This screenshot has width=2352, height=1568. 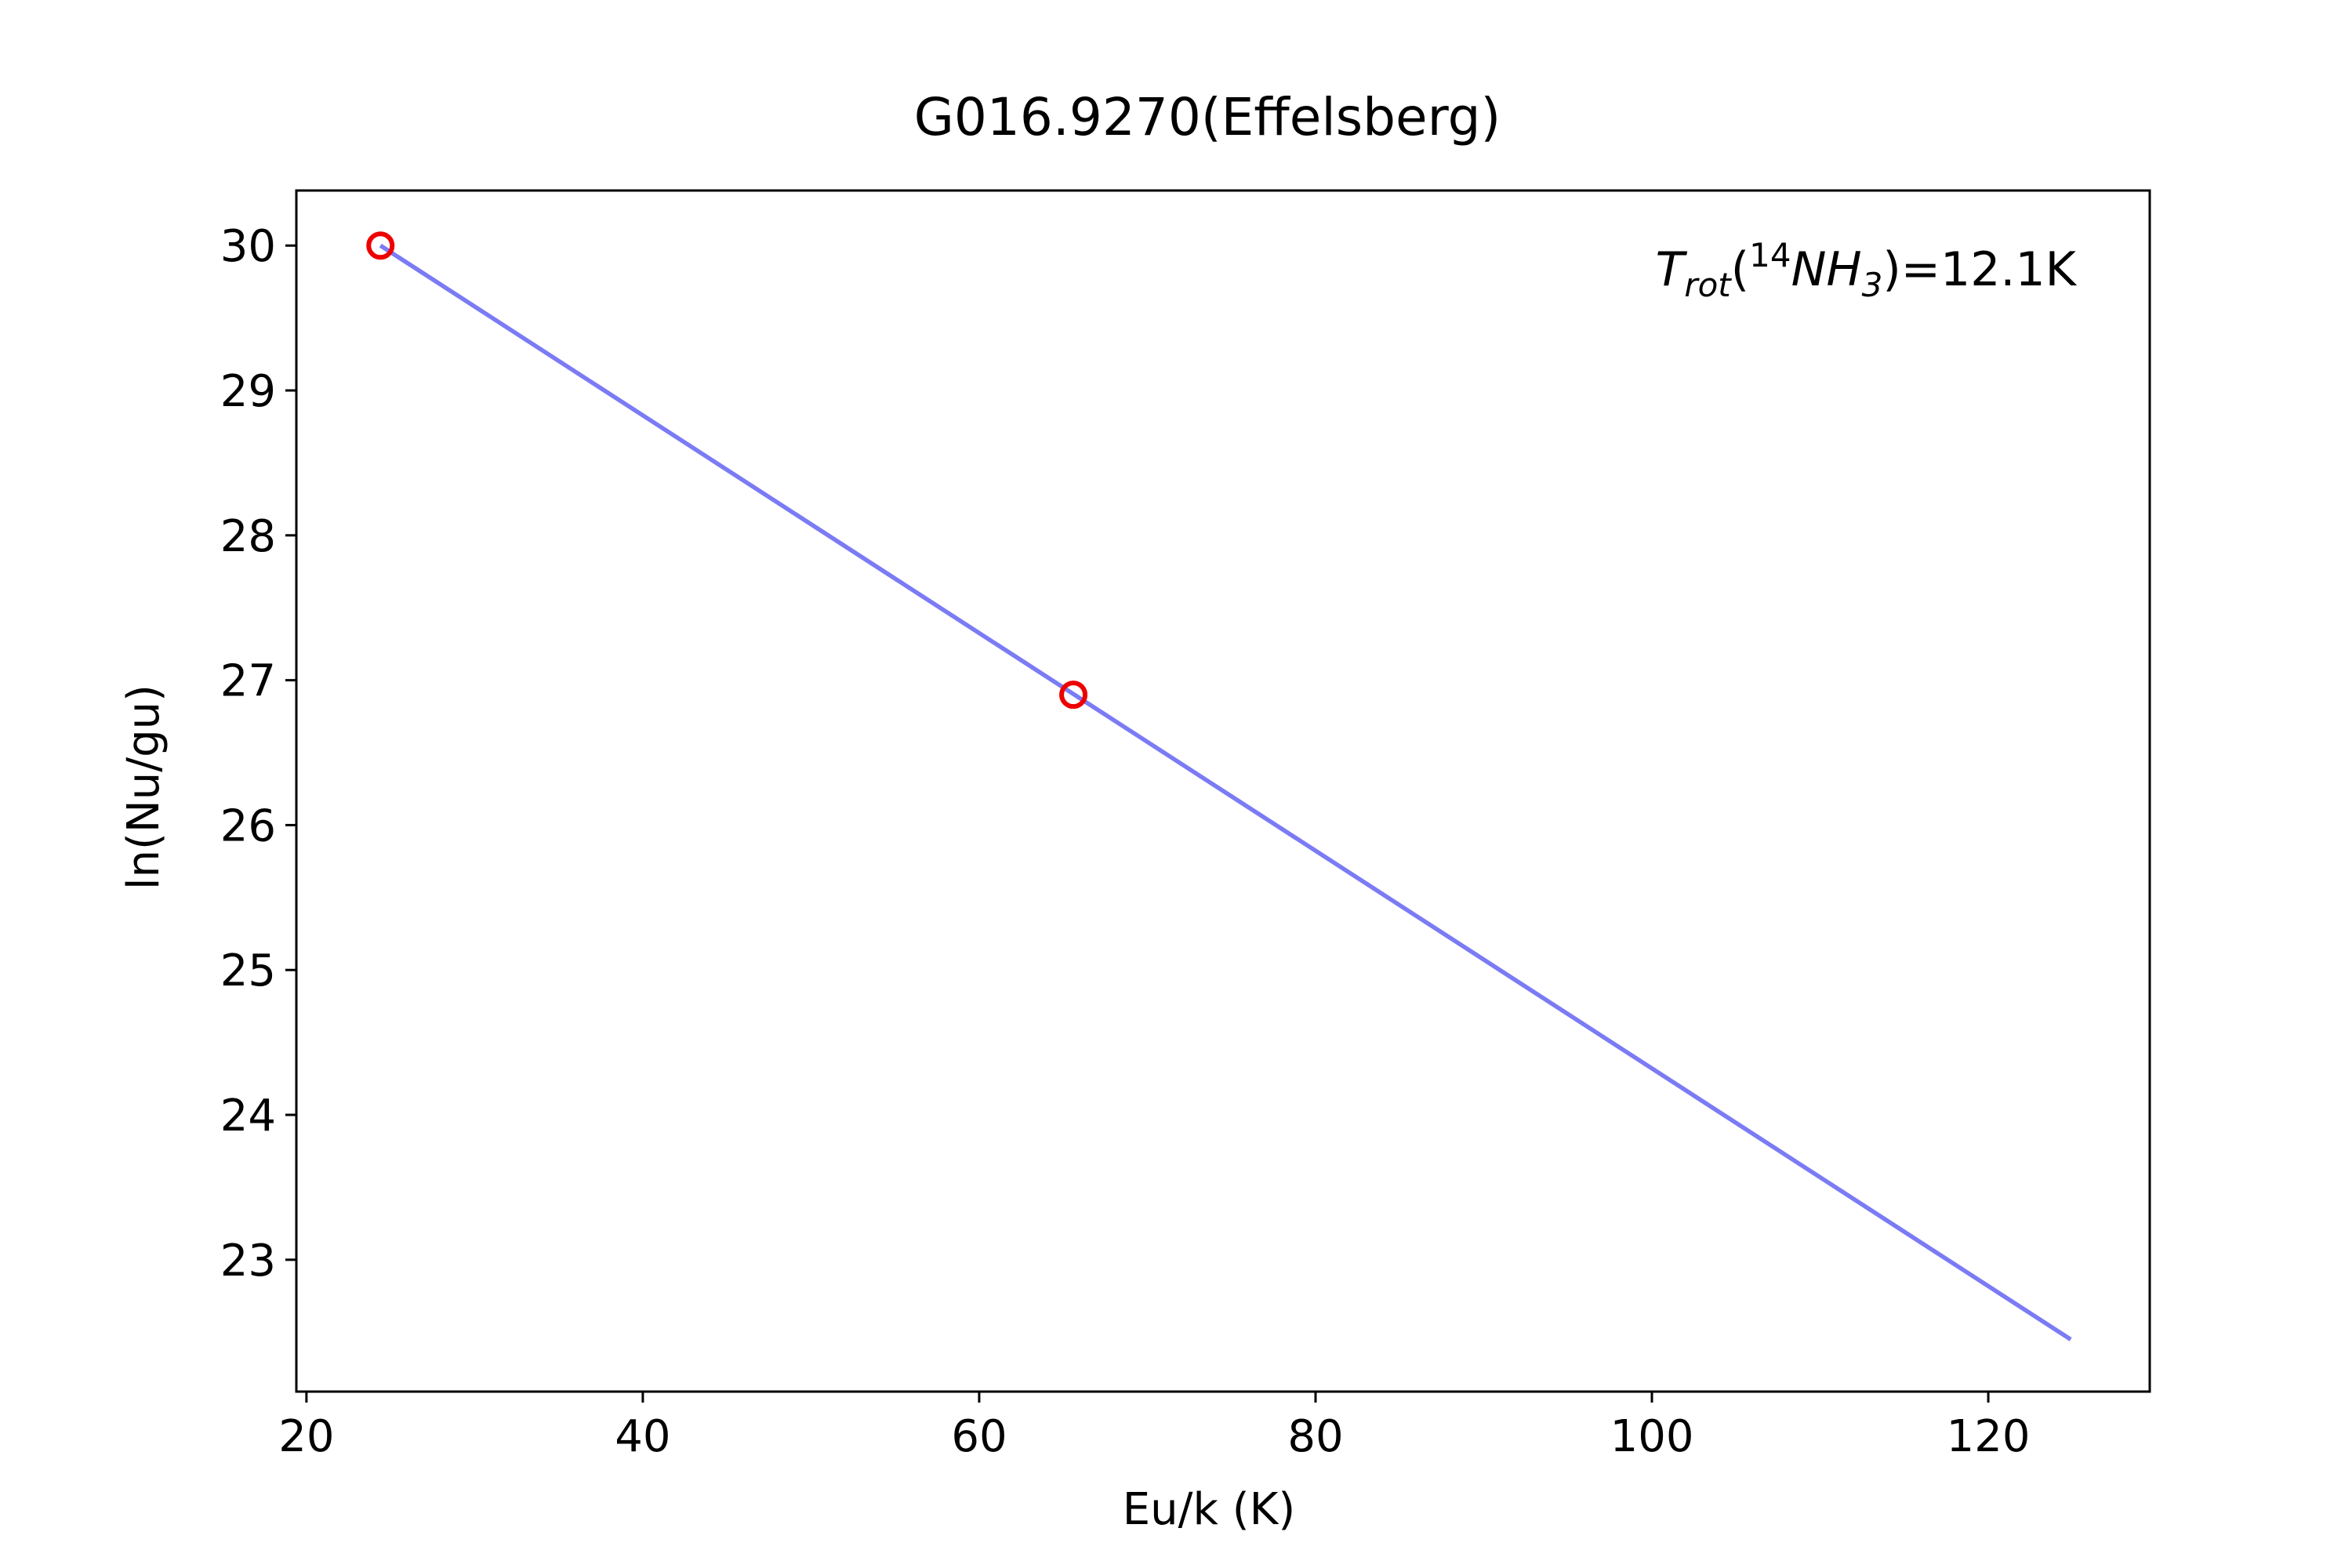 What do you see at coordinates (248, 391) in the screenshot?
I see `y-tick-label: 29` at bounding box center [248, 391].